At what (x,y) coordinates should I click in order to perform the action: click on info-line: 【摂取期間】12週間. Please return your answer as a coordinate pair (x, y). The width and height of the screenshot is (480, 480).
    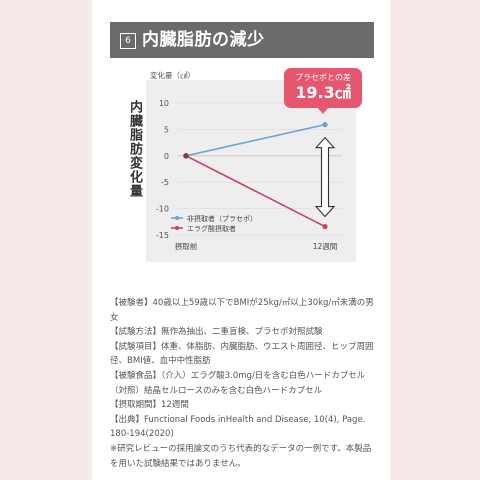
    Looking at the image, I should click on (149, 405).